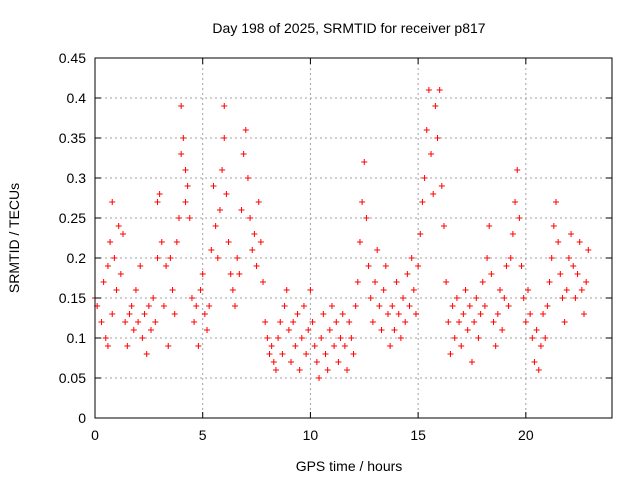 The height and width of the screenshot is (480, 640). Describe the element at coordinates (72, 138) in the screenshot. I see `y-tick-label: 0.35` at that location.